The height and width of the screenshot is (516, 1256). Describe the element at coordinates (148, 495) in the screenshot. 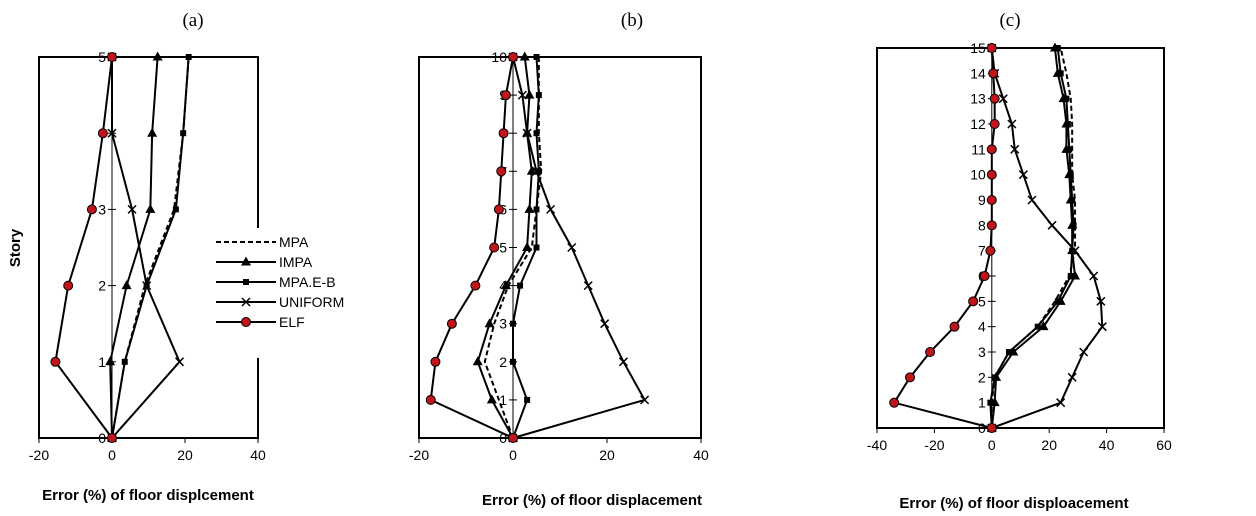

I see `x-axis-label: Error (%) of floor displcement` at that location.